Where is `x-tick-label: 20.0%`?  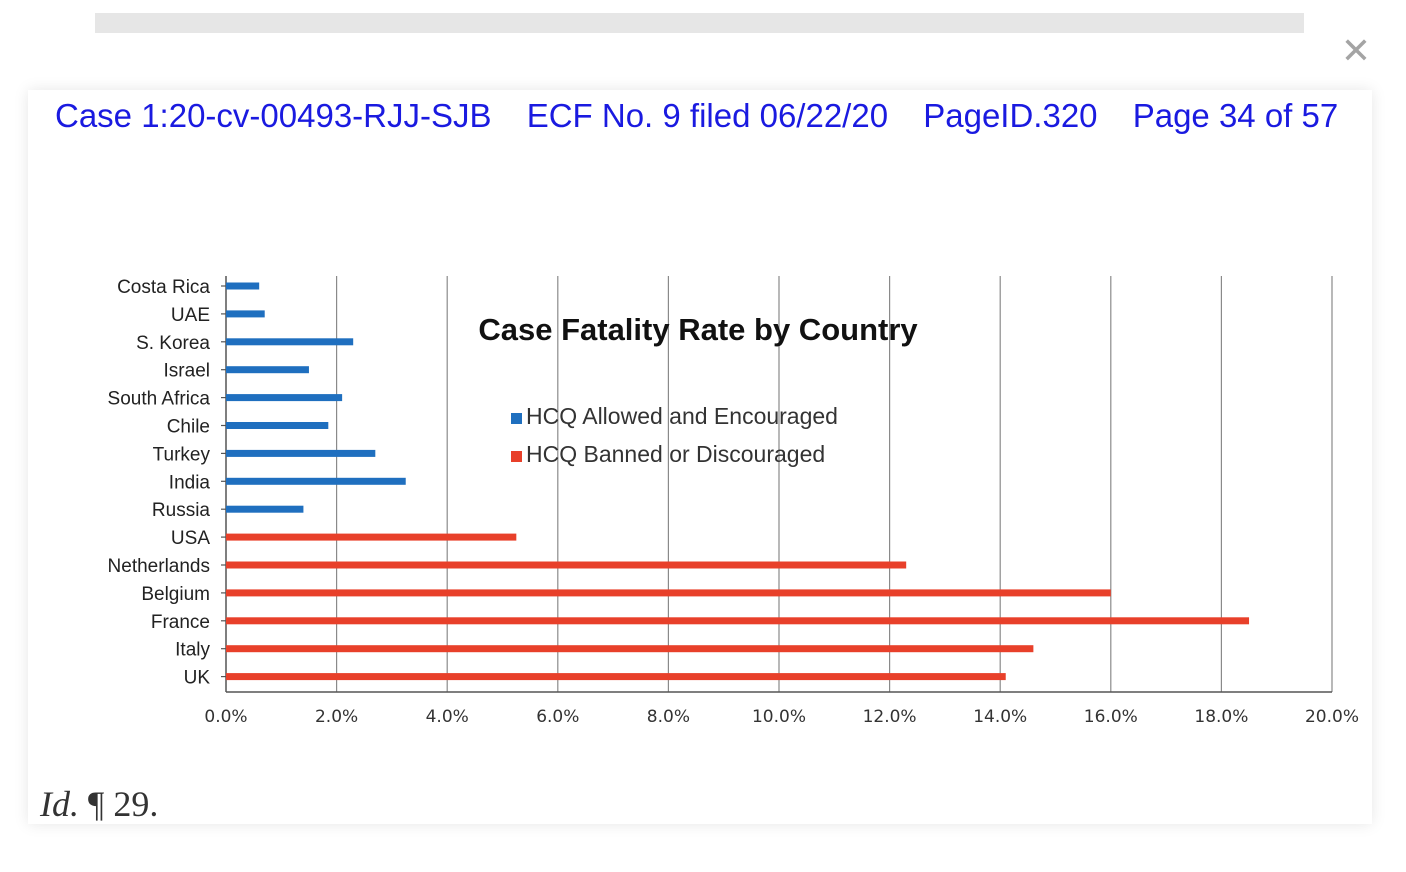
x-tick-label: 20.0% is located at coordinates (1332, 717).